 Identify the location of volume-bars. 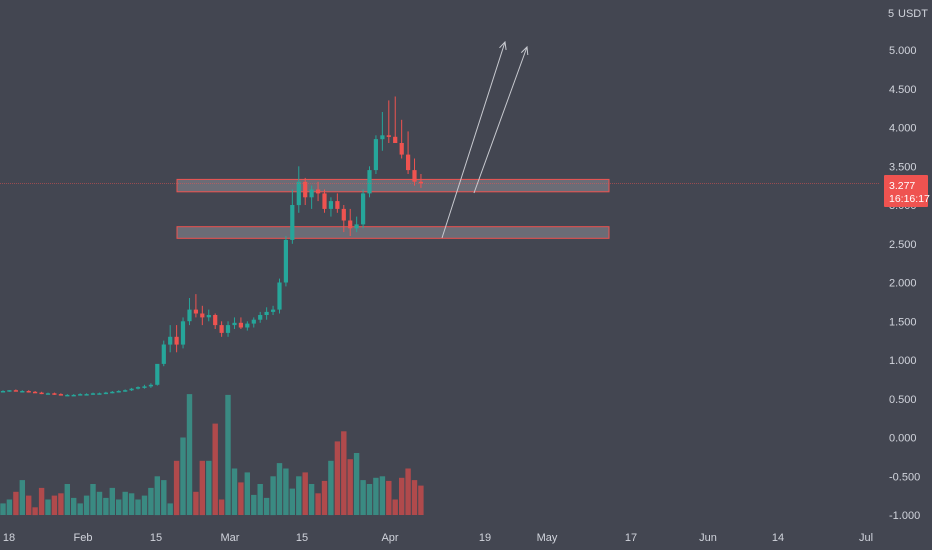
(212, 455).